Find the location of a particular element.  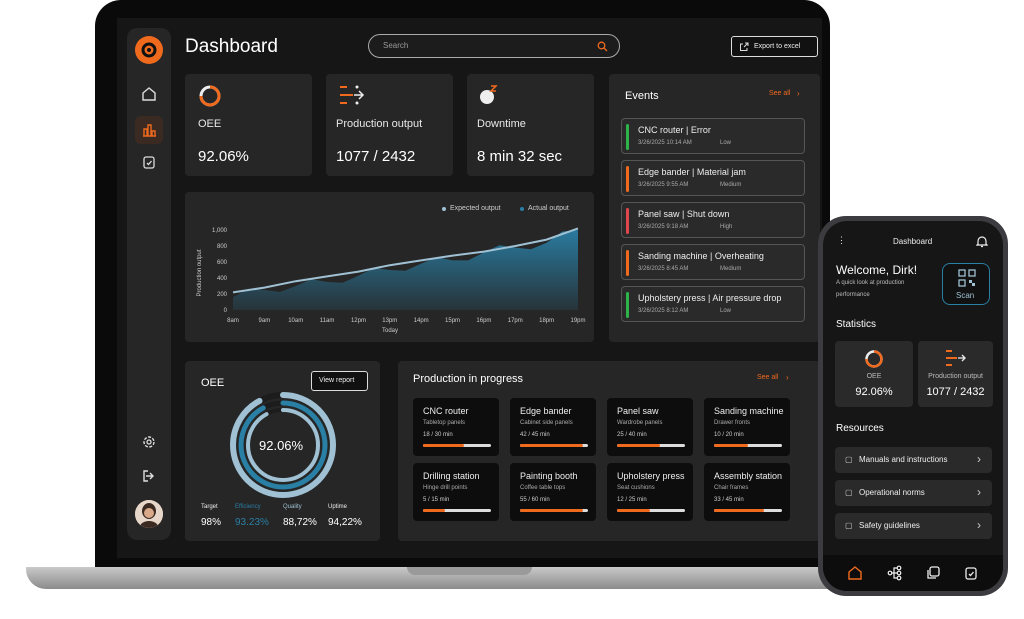

phone-menu-icon: ⋮ is located at coordinates (841, 240).